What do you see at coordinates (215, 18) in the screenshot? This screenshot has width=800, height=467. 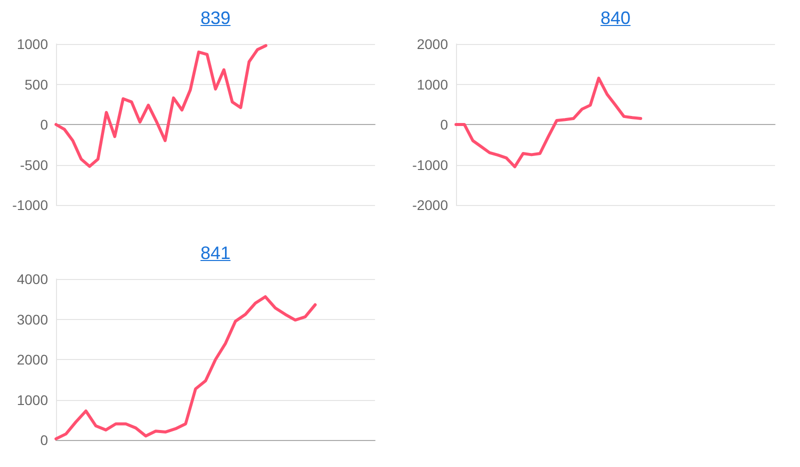 I see `chart-title: 839` at bounding box center [215, 18].